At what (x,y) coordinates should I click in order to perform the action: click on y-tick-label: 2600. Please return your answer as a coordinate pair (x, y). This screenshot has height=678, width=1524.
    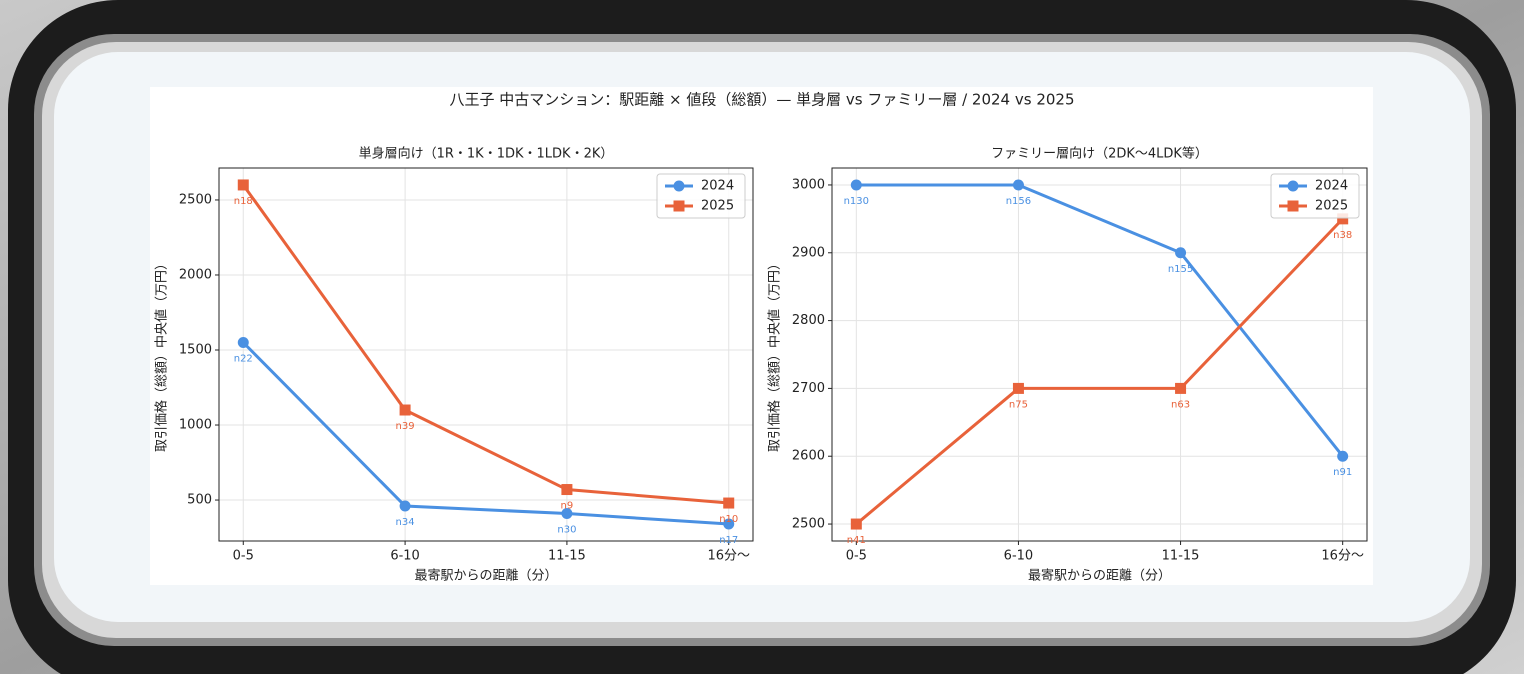
    Looking at the image, I should click on (808, 456).